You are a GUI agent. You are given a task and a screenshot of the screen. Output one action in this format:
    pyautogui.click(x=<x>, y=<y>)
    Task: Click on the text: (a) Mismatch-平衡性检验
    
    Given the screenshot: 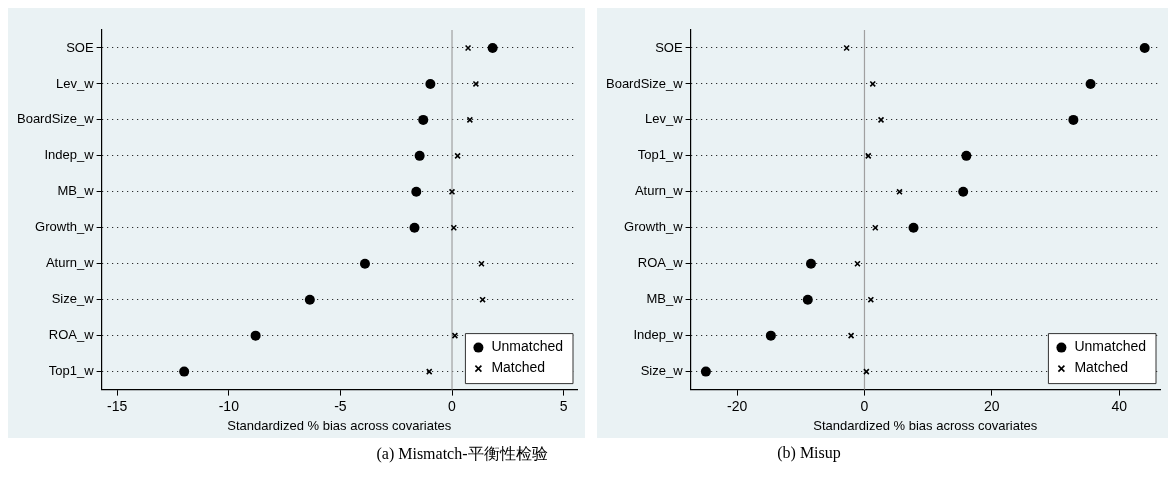 What is the action you would take?
    pyautogui.click(x=462, y=454)
    